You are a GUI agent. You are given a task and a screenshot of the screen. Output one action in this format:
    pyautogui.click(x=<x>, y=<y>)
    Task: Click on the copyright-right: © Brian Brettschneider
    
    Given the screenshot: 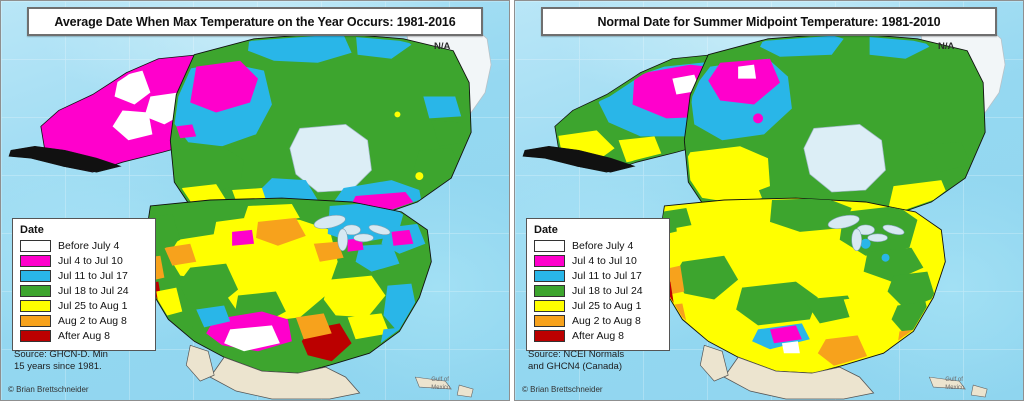 What is the action you would take?
    pyautogui.click(x=562, y=389)
    